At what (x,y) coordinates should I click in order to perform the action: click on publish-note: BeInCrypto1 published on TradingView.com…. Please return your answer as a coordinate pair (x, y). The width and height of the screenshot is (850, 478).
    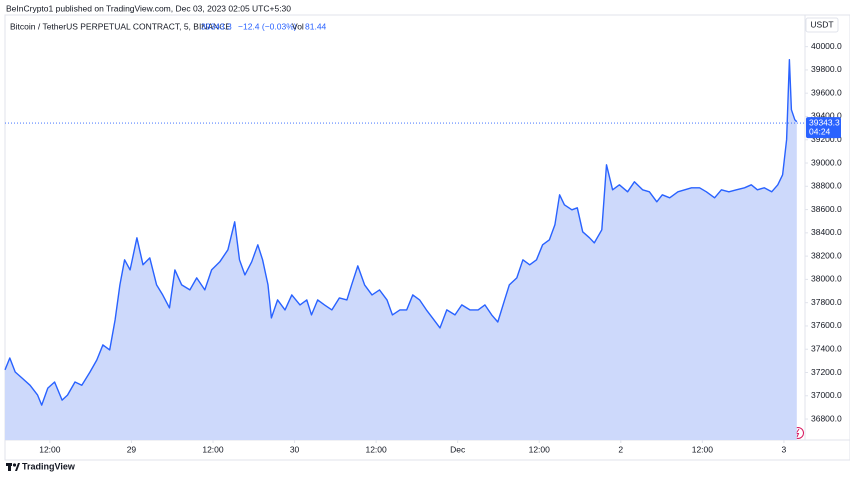
    Looking at the image, I should click on (148, 8).